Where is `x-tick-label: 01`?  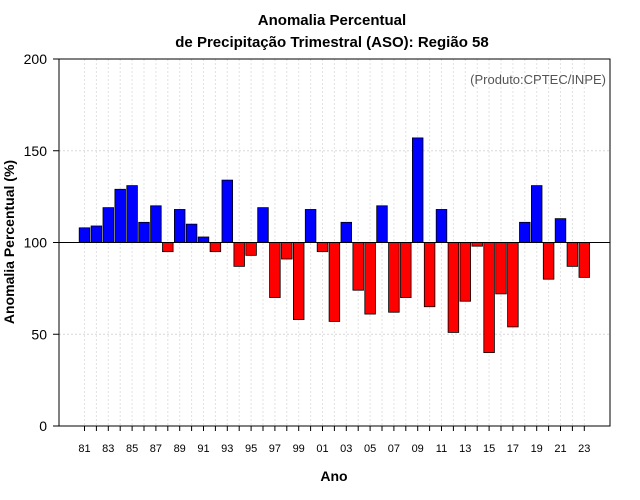
x-tick-label: 01 is located at coordinates (322, 449).